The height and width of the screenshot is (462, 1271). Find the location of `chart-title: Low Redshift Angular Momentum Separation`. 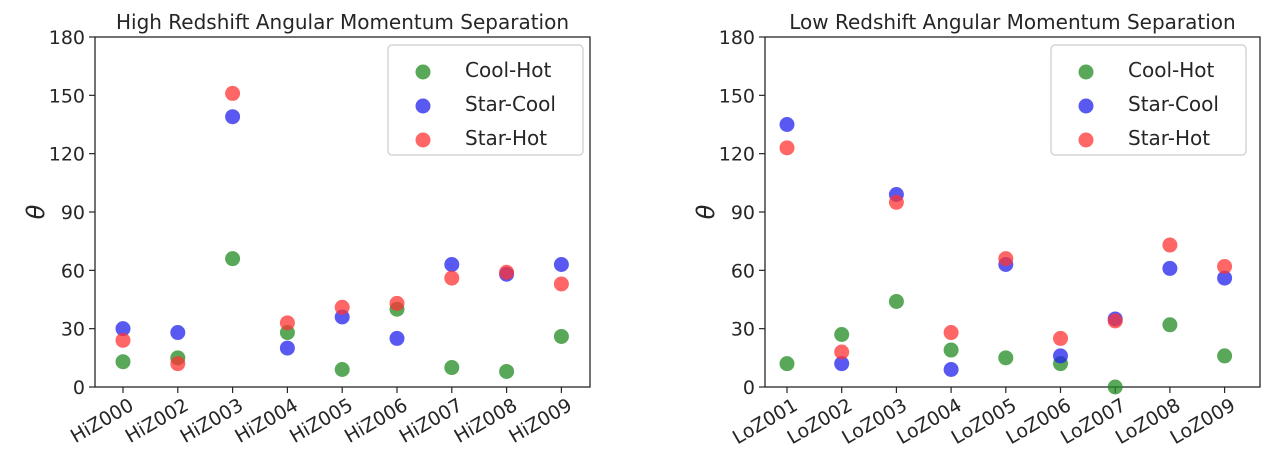

chart-title: Low Redshift Angular Momentum Separation is located at coordinates (1012, 22).